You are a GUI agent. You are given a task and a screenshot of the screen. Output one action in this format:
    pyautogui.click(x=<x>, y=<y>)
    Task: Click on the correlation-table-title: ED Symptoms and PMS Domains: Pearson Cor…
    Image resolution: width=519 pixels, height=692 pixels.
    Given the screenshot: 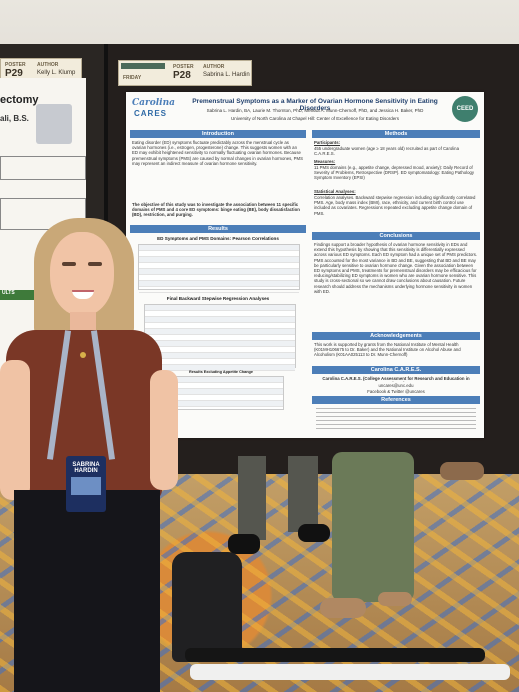 What is the action you would take?
    pyautogui.click(x=218, y=238)
    